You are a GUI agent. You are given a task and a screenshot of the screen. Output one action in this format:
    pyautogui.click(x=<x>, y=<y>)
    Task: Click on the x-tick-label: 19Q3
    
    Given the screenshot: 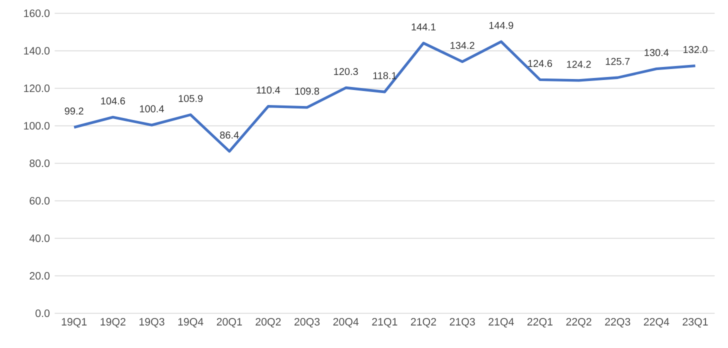 What is the action you would take?
    pyautogui.click(x=152, y=323)
    